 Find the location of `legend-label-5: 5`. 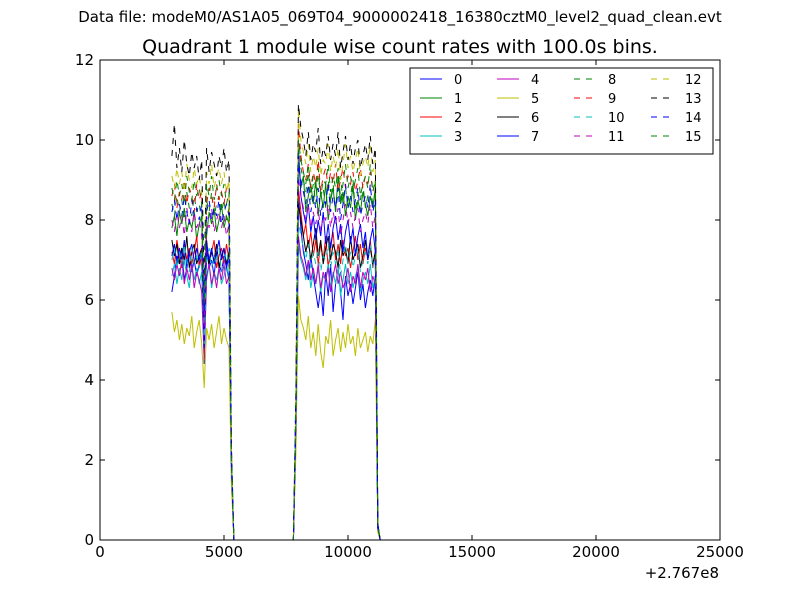

legend-label-5: 5 is located at coordinates (535, 99).